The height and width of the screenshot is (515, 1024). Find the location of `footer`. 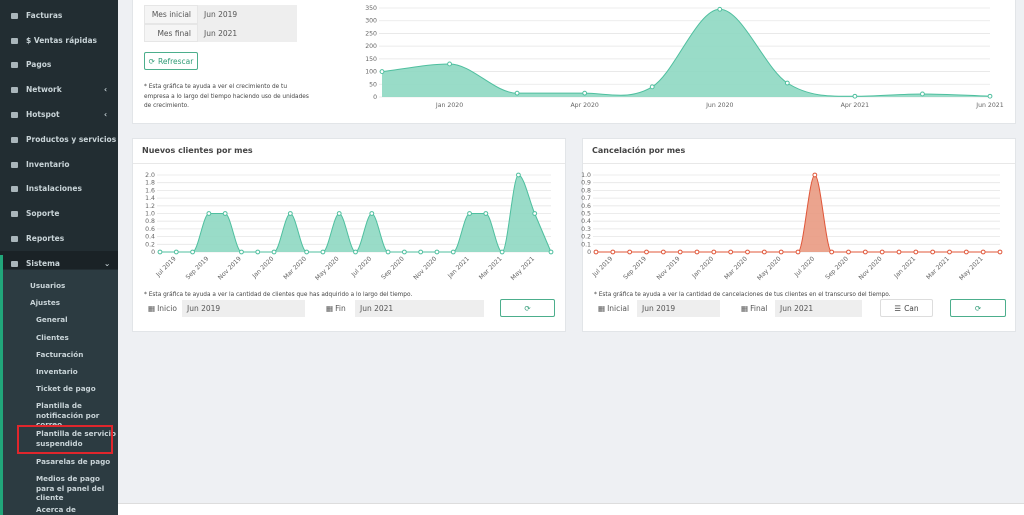

footer is located at coordinates (571, 509).